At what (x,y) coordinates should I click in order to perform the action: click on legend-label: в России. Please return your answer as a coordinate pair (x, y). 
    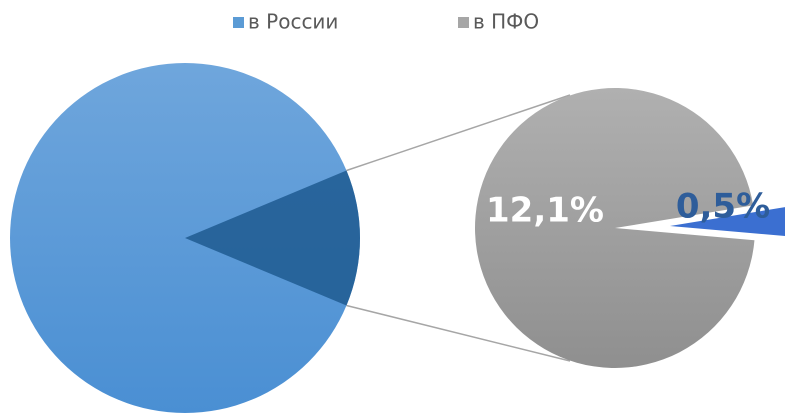
    Looking at the image, I should click on (293, 22).